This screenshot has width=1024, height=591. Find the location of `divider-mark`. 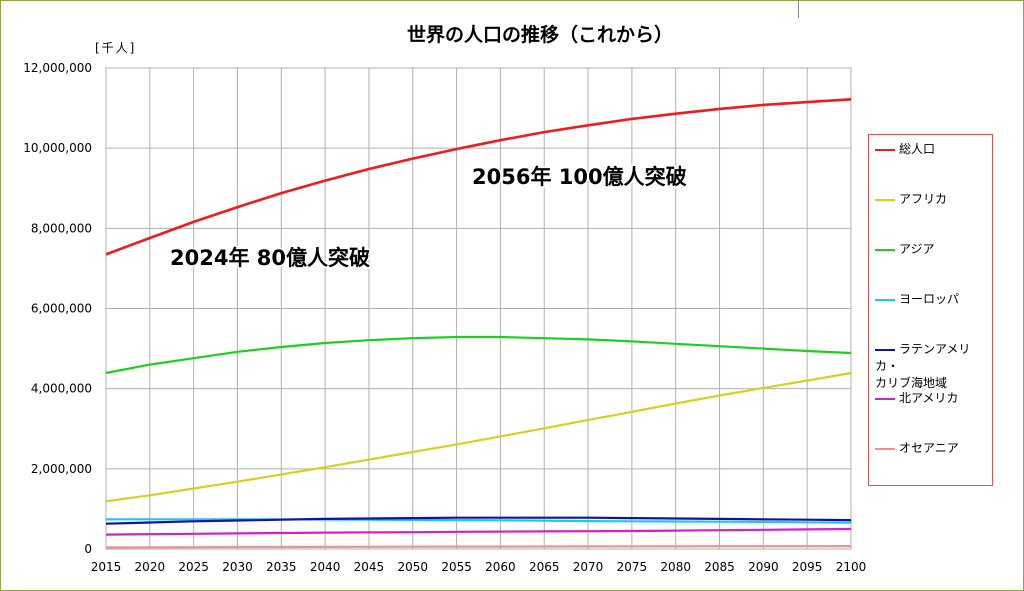

divider-mark is located at coordinates (798, 9).